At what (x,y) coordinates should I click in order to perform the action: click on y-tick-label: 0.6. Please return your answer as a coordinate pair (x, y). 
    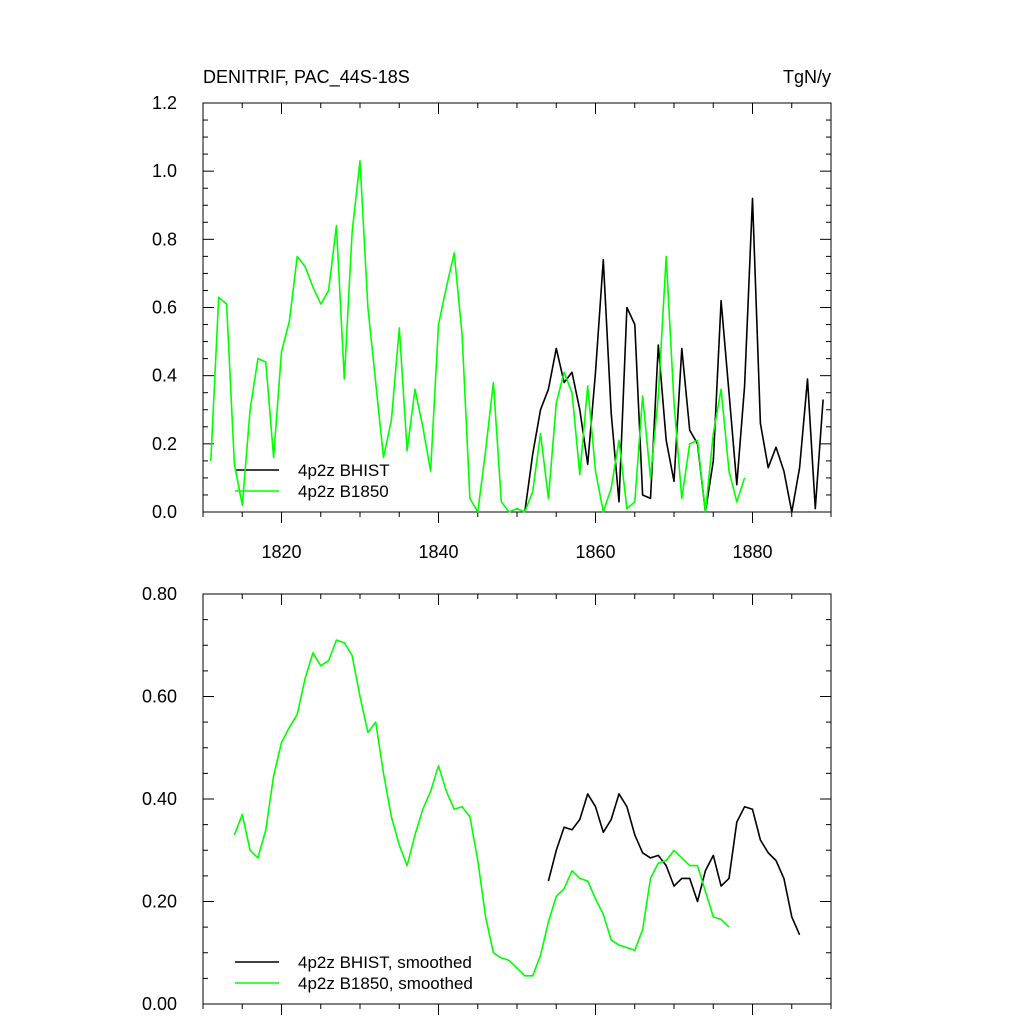
    Looking at the image, I should click on (164, 308).